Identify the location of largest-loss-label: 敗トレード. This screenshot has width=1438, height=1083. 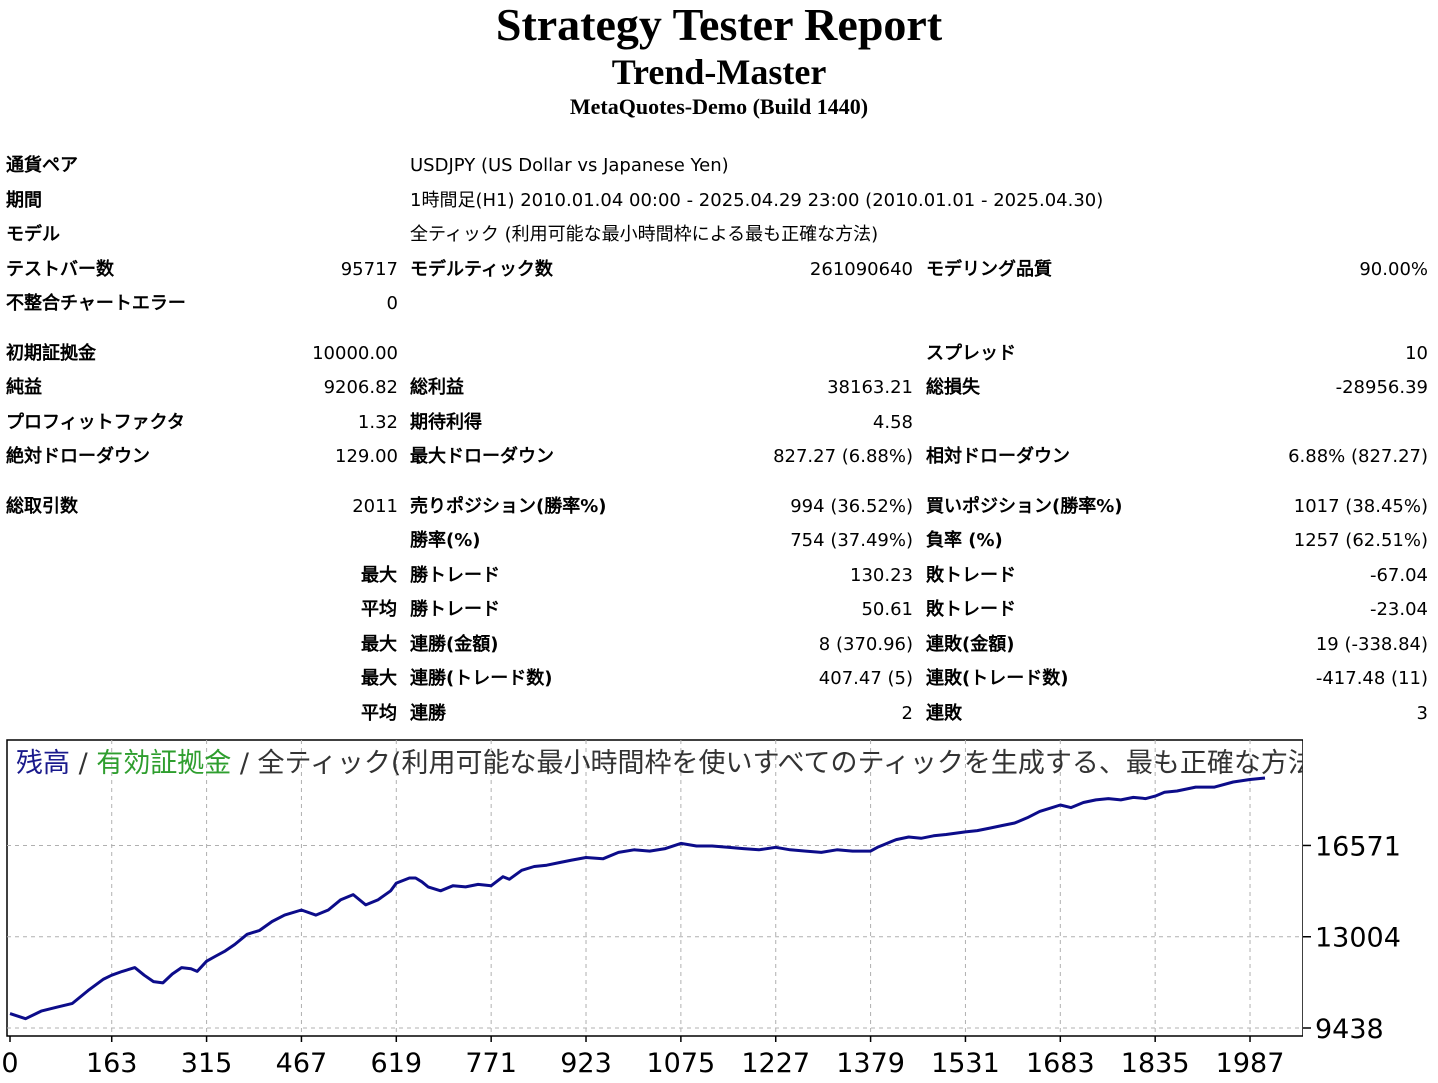
(971, 575).